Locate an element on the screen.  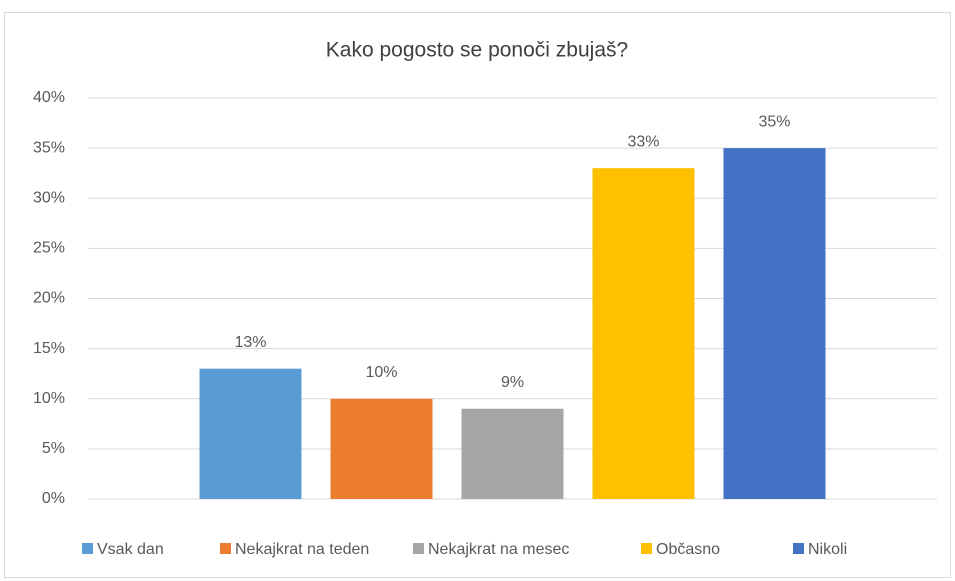
data-label: 35% is located at coordinates (774, 121).